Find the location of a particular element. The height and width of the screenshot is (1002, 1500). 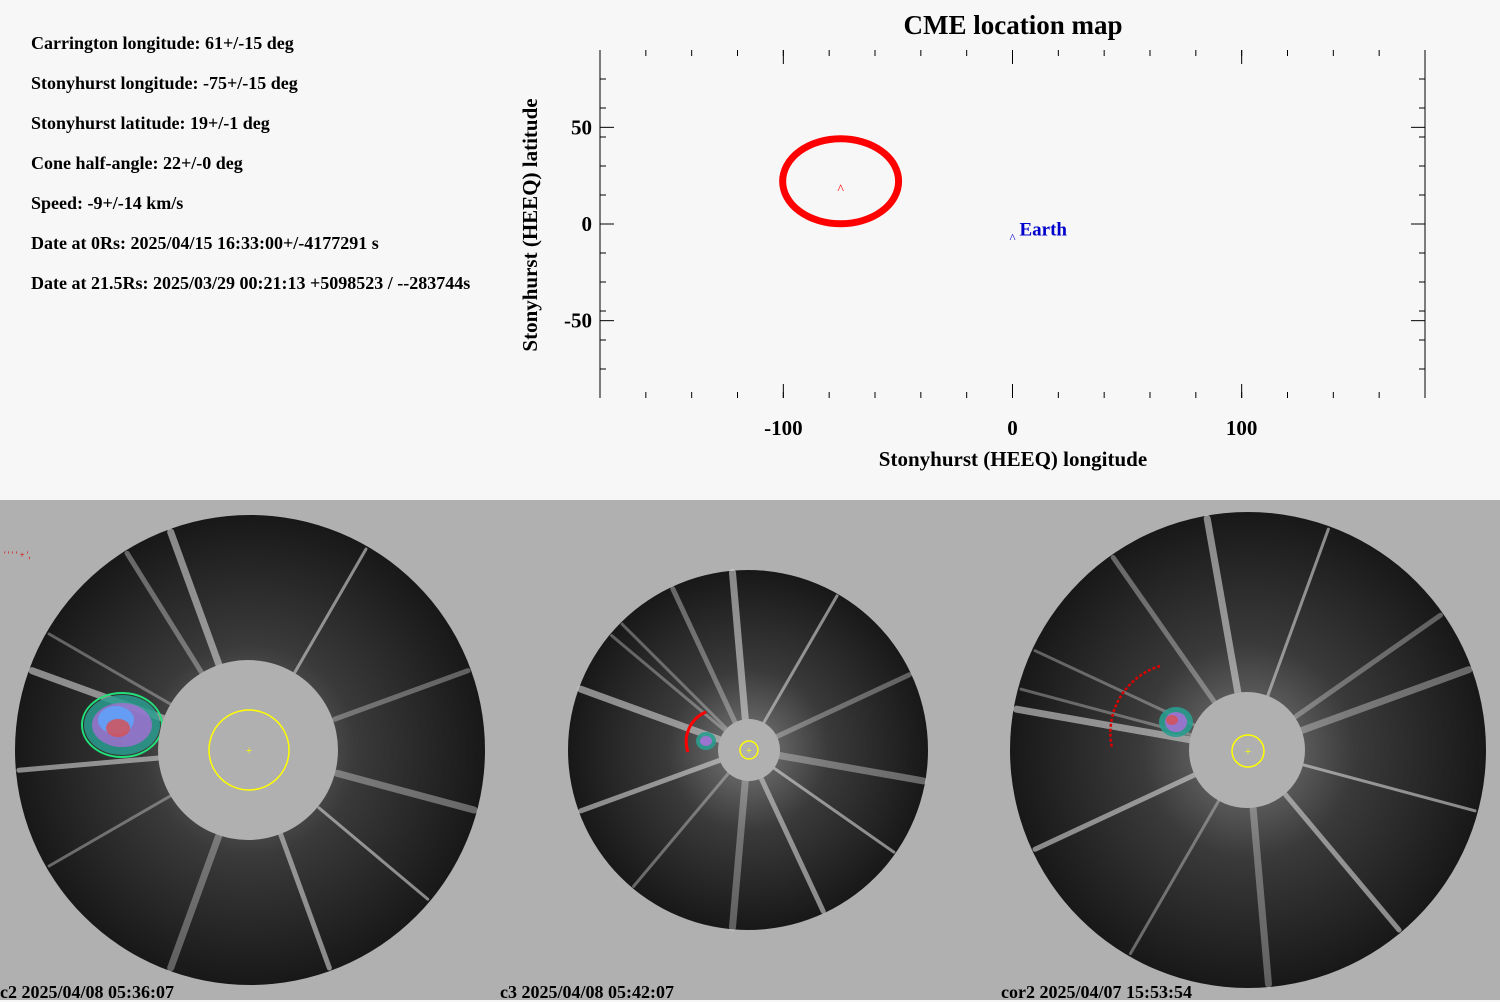

c2-cme-blob is located at coordinates (122, 725).